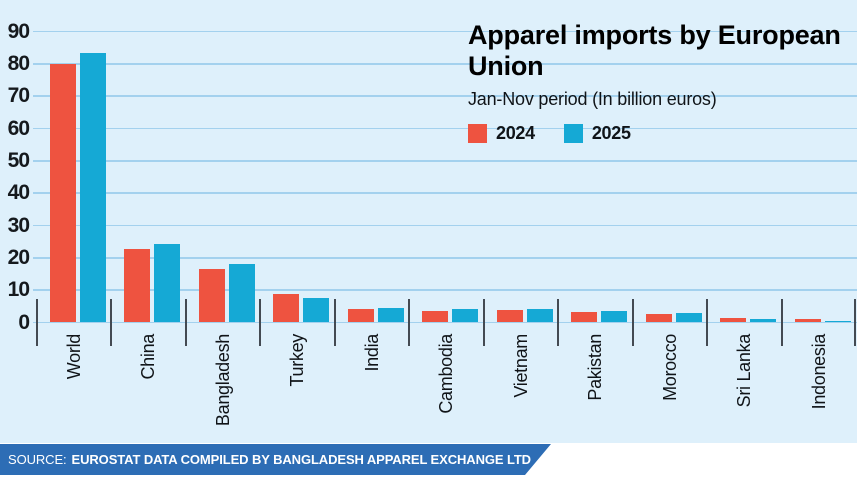  What do you see at coordinates (316, 310) in the screenshot?
I see `bar-2025-turkey` at bounding box center [316, 310].